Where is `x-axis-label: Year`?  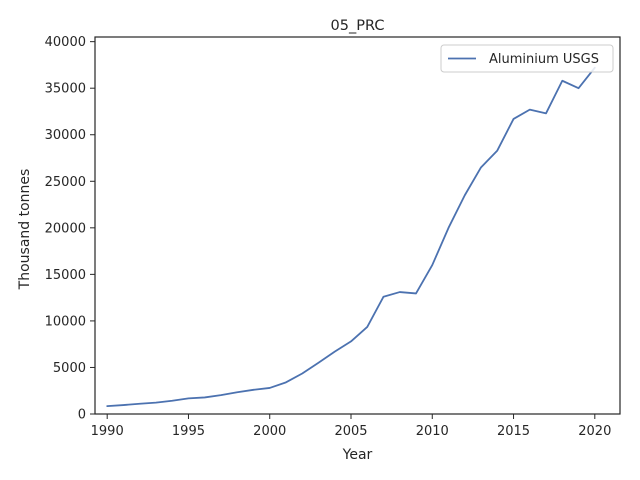
x-axis-label: Year is located at coordinates (357, 455).